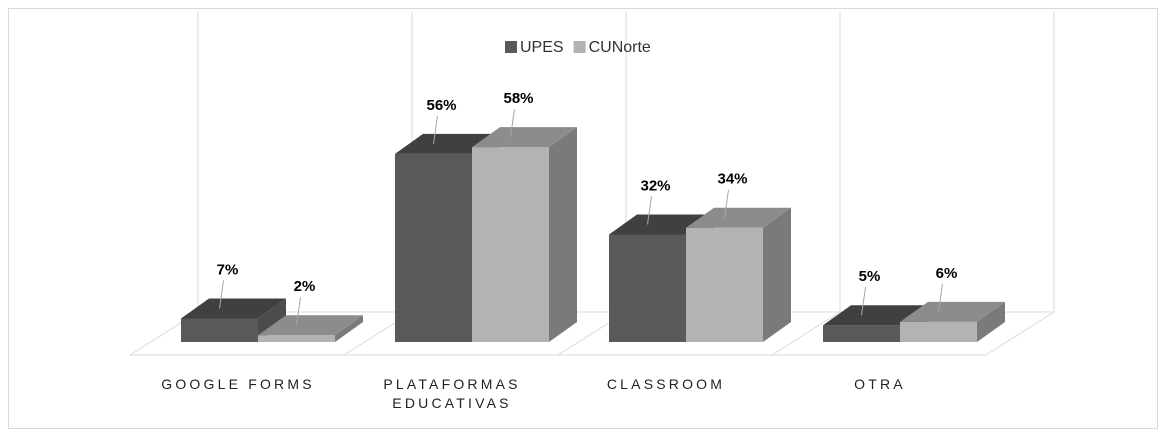  Describe the element at coordinates (228, 269) in the screenshot. I see `data-label: 7%` at that location.